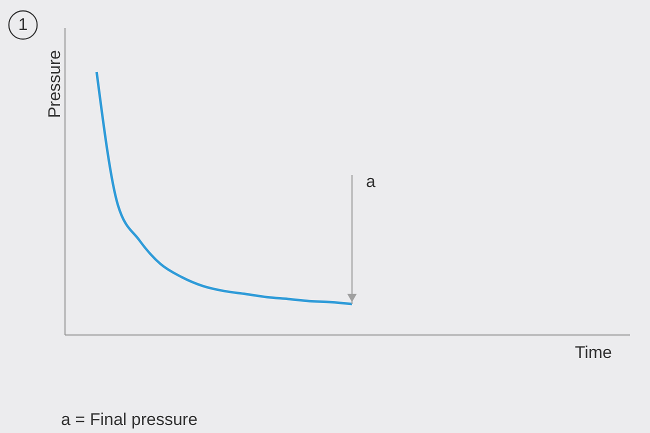 The image size is (650, 433). I want to click on text: a = Final pressure, so click(129, 419).